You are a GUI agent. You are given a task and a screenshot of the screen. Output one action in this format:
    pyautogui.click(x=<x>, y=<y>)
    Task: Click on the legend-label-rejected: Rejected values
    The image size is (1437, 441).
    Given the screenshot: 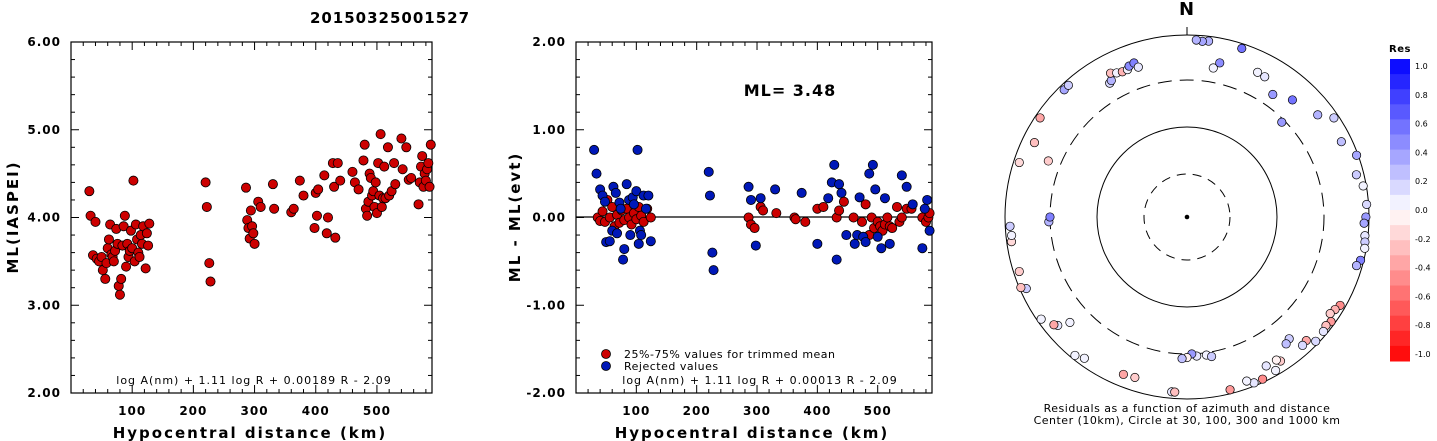 What is the action you would take?
    pyautogui.click(x=671, y=366)
    